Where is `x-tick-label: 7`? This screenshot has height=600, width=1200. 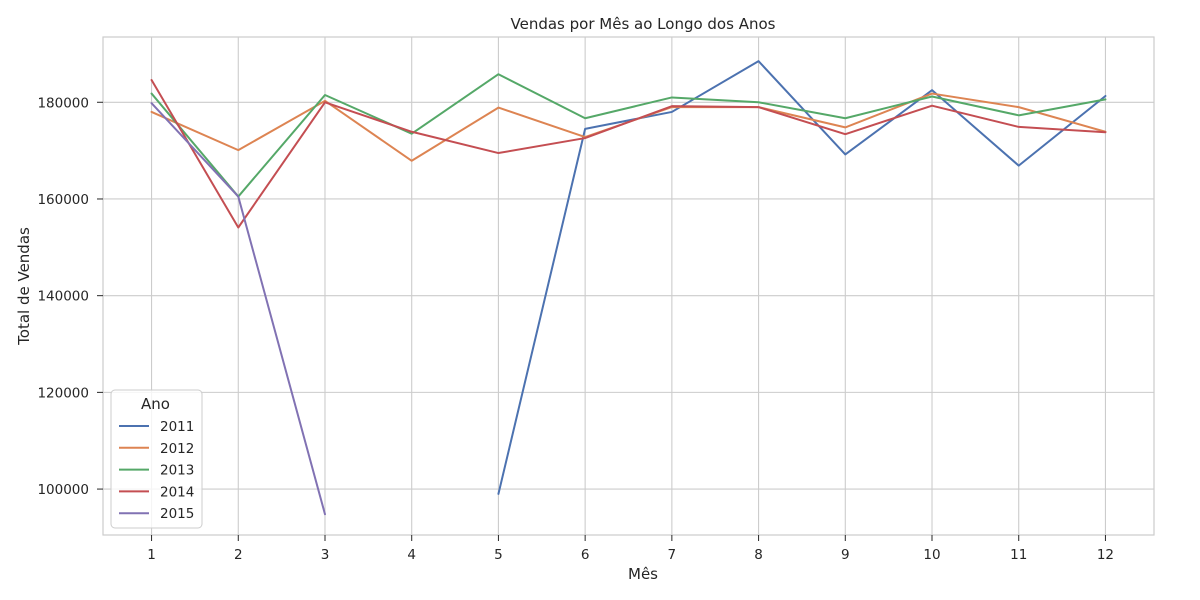 x-tick-label: 7 is located at coordinates (672, 555).